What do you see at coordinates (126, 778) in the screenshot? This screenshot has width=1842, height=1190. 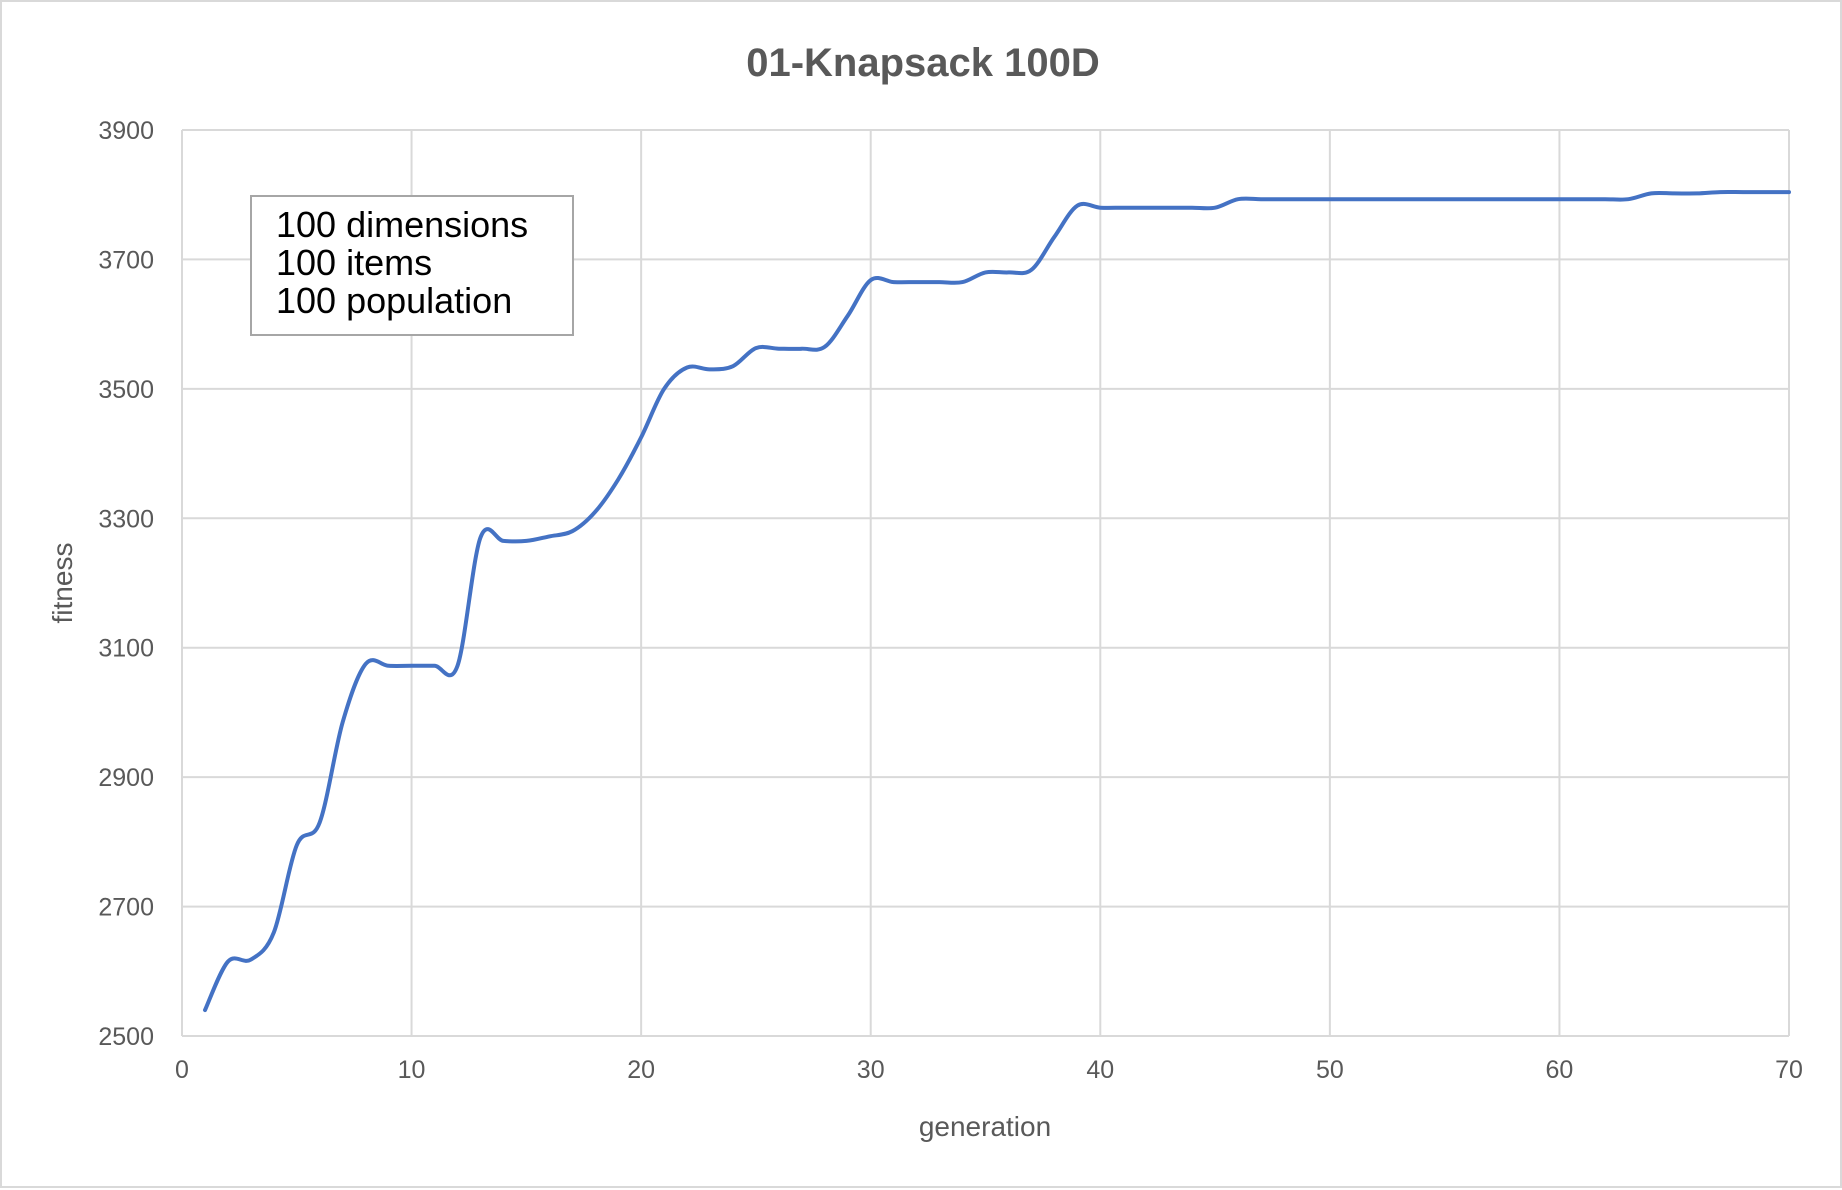 I see `y-tick-label: 2900` at bounding box center [126, 778].